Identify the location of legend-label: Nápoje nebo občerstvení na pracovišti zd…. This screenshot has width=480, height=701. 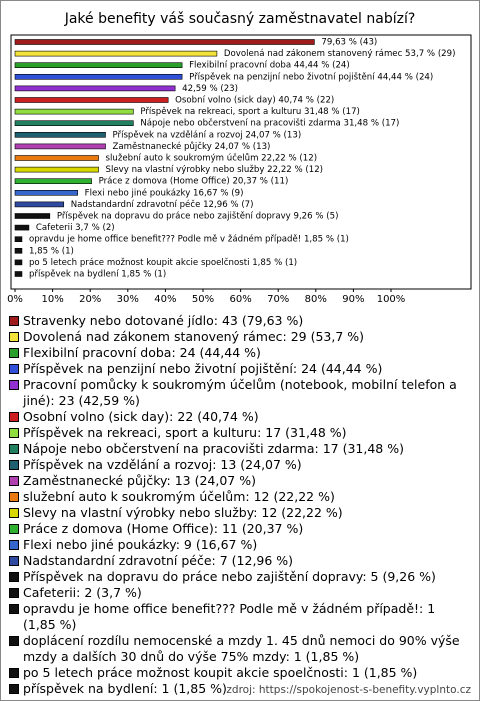
(213, 448).